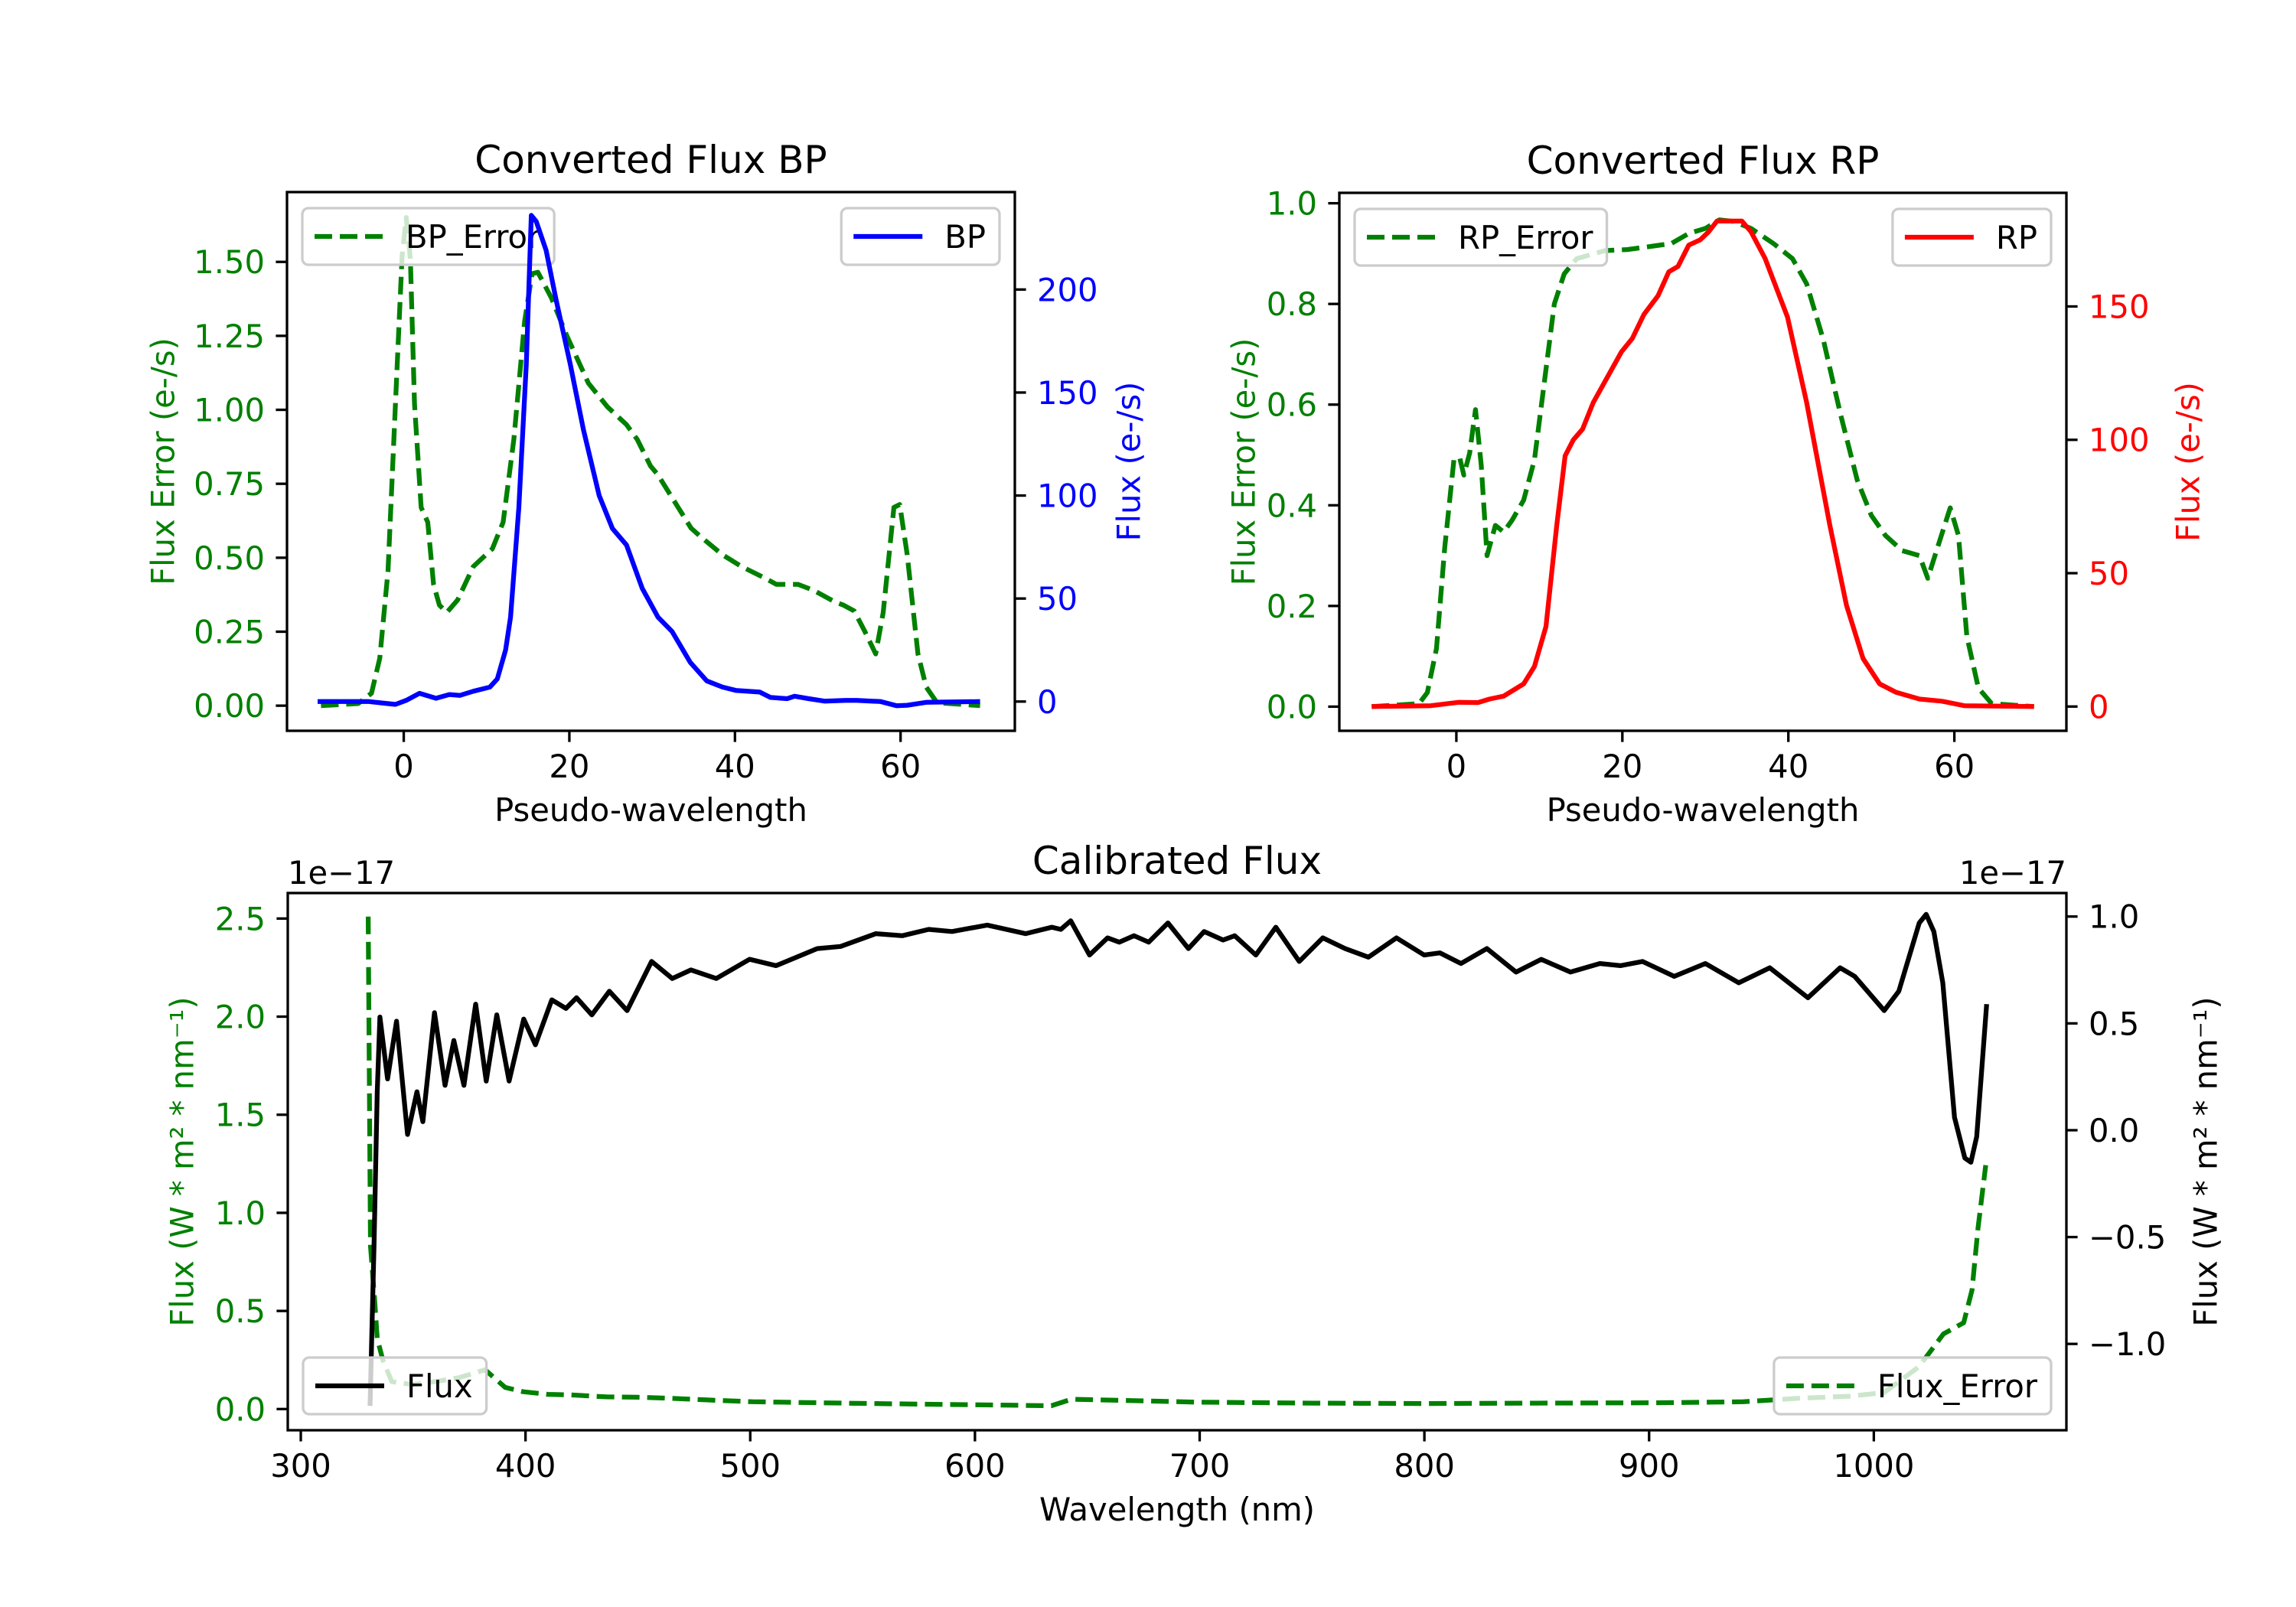  What do you see at coordinates (439, 1386) in the screenshot?
I see `legend-label: Flux` at bounding box center [439, 1386].